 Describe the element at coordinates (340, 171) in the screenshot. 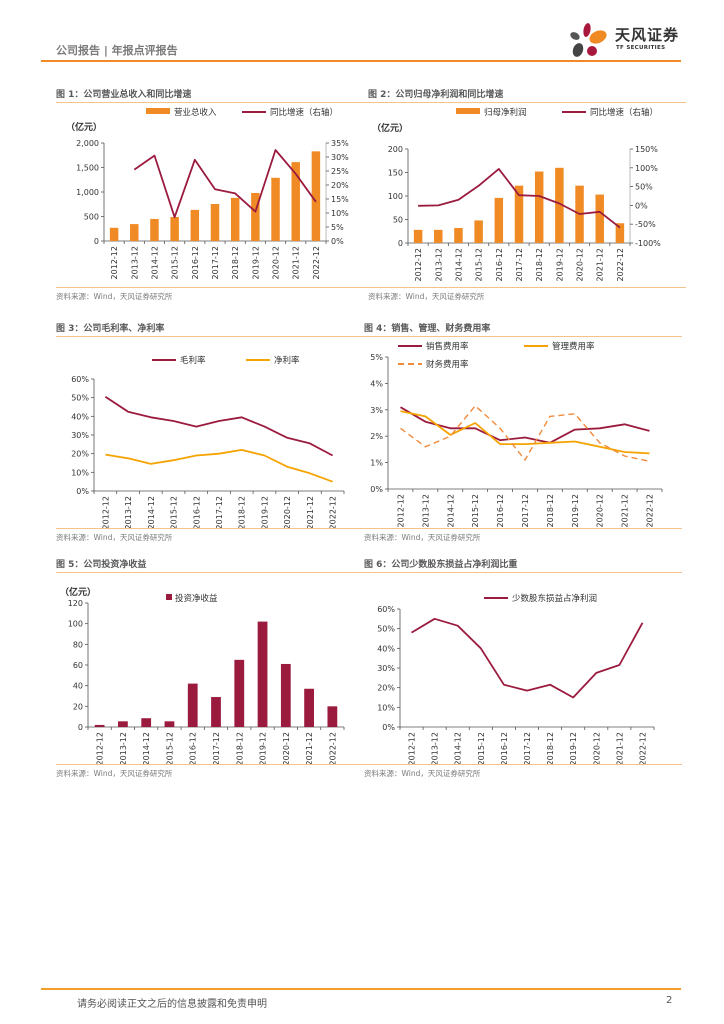

I see `y2-tick-label: 25%` at that location.